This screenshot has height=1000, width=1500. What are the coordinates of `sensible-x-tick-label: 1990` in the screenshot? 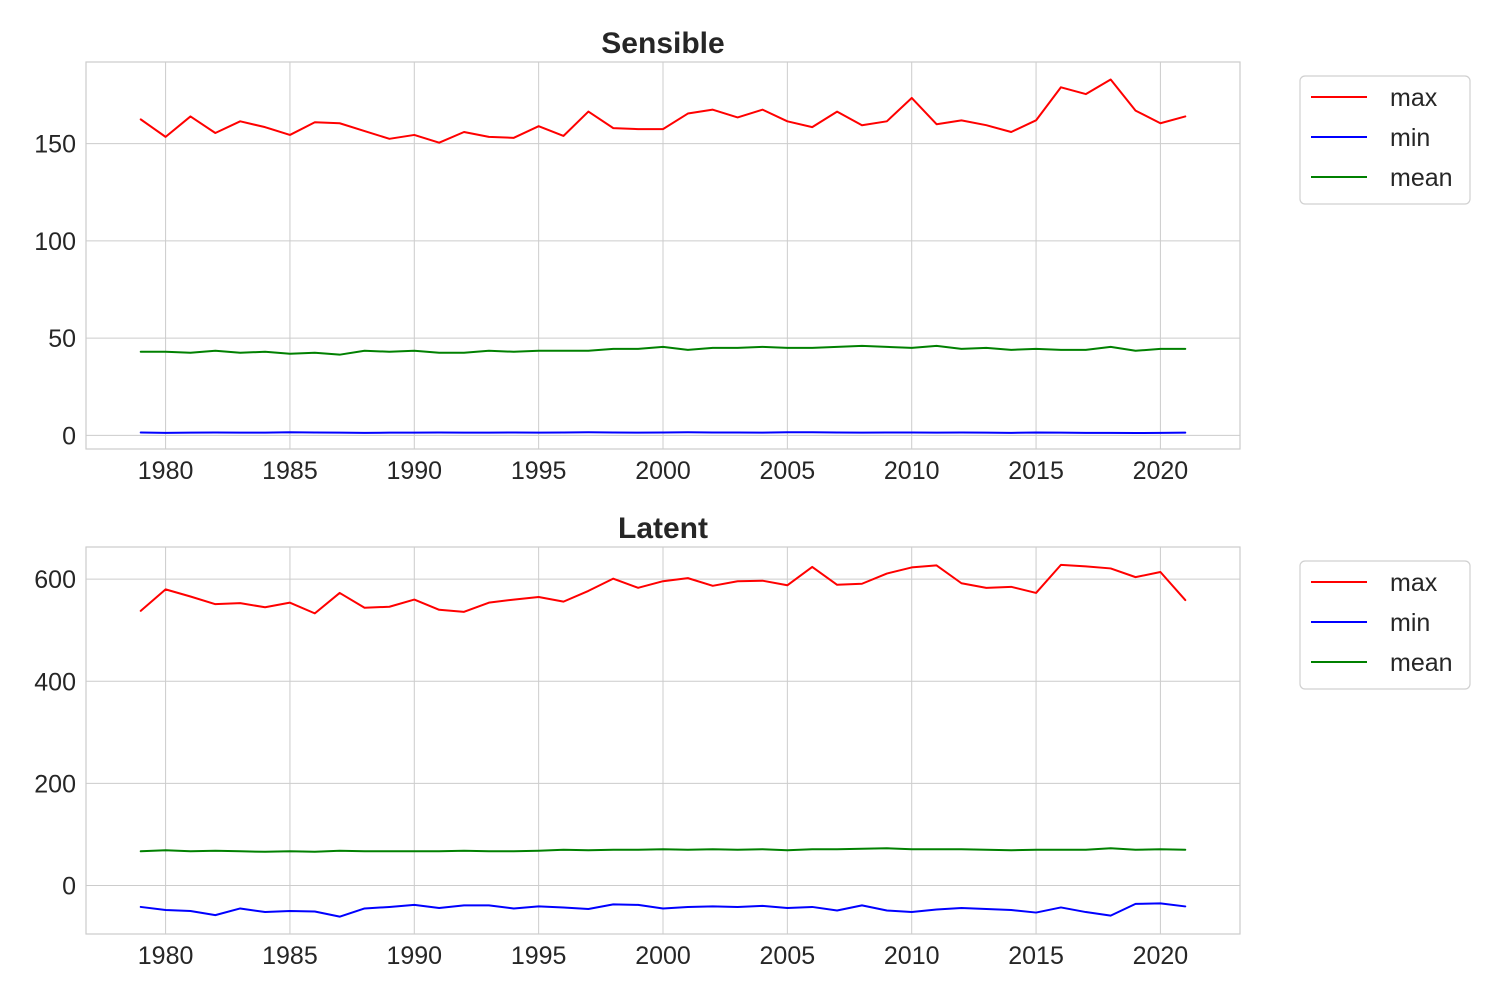 It's located at (414, 471).